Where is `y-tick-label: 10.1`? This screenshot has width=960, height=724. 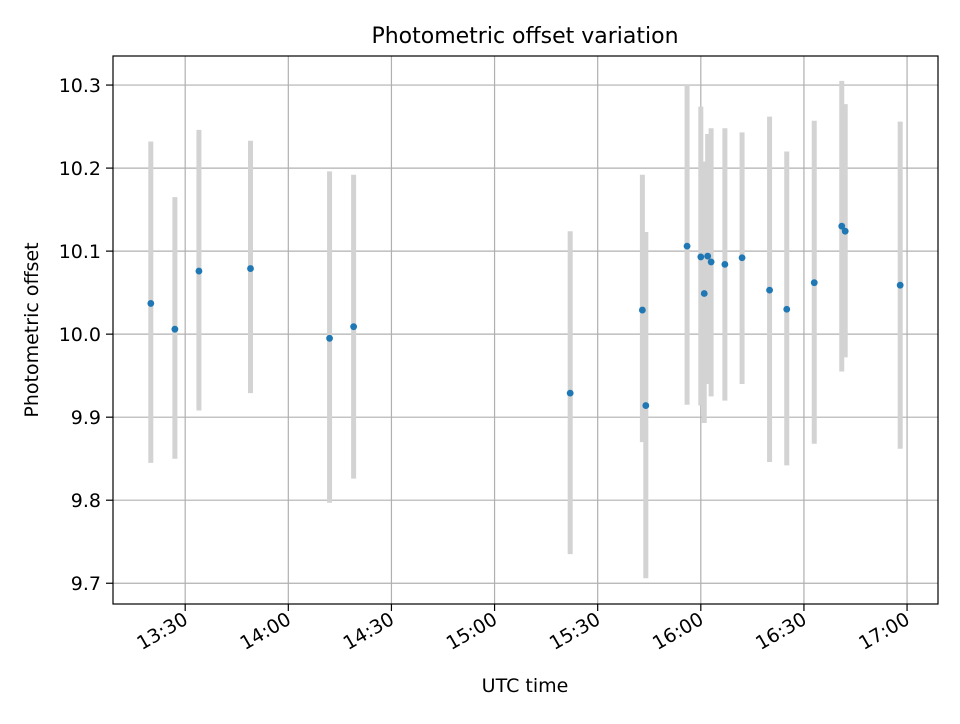 y-tick-label: 10.1 is located at coordinates (80, 252).